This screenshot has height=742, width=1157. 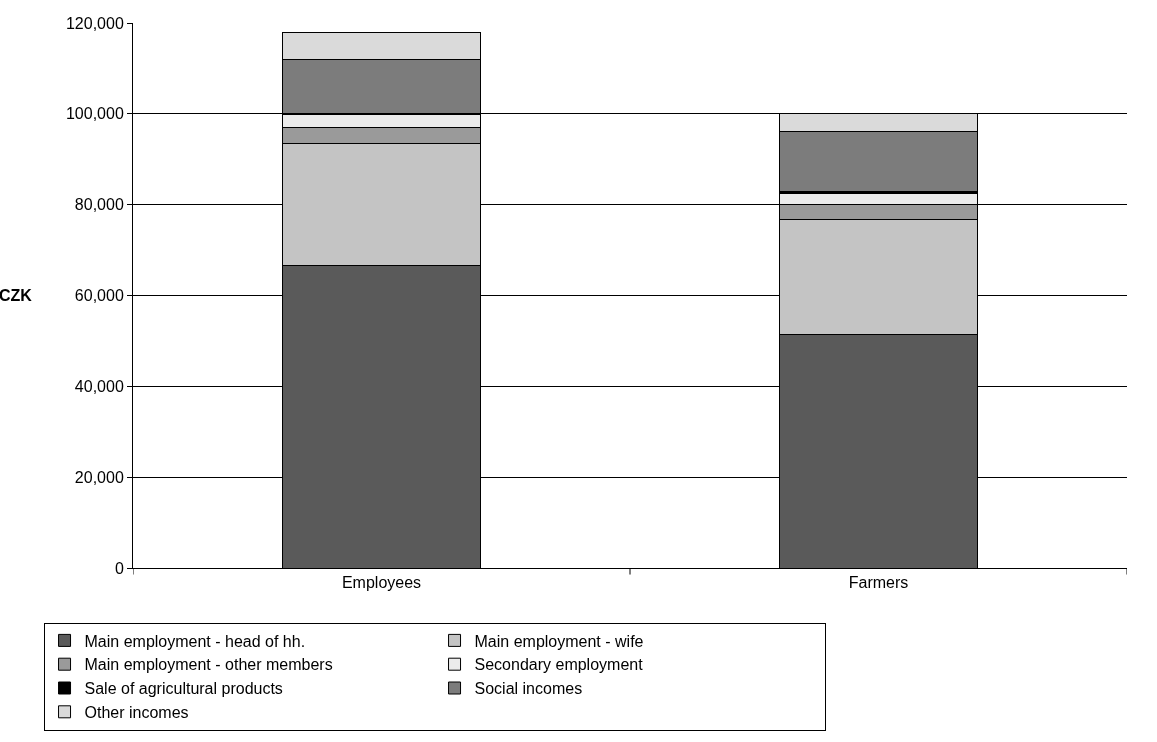 I want to click on y-tick-label: 40,000, so click(x=99, y=386).